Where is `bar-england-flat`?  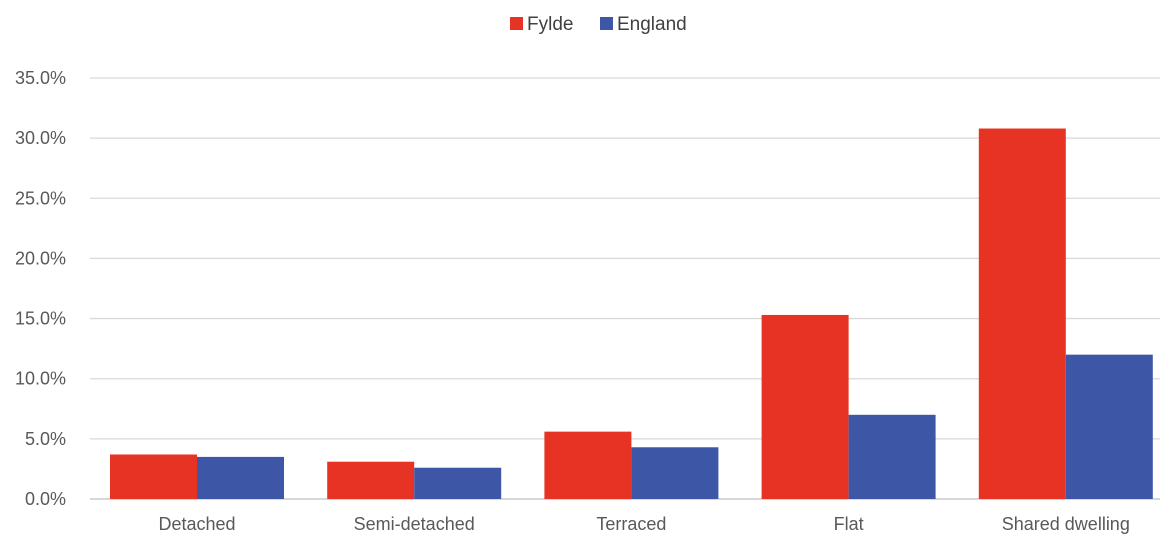 bar-england-flat is located at coordinates (892, 456).